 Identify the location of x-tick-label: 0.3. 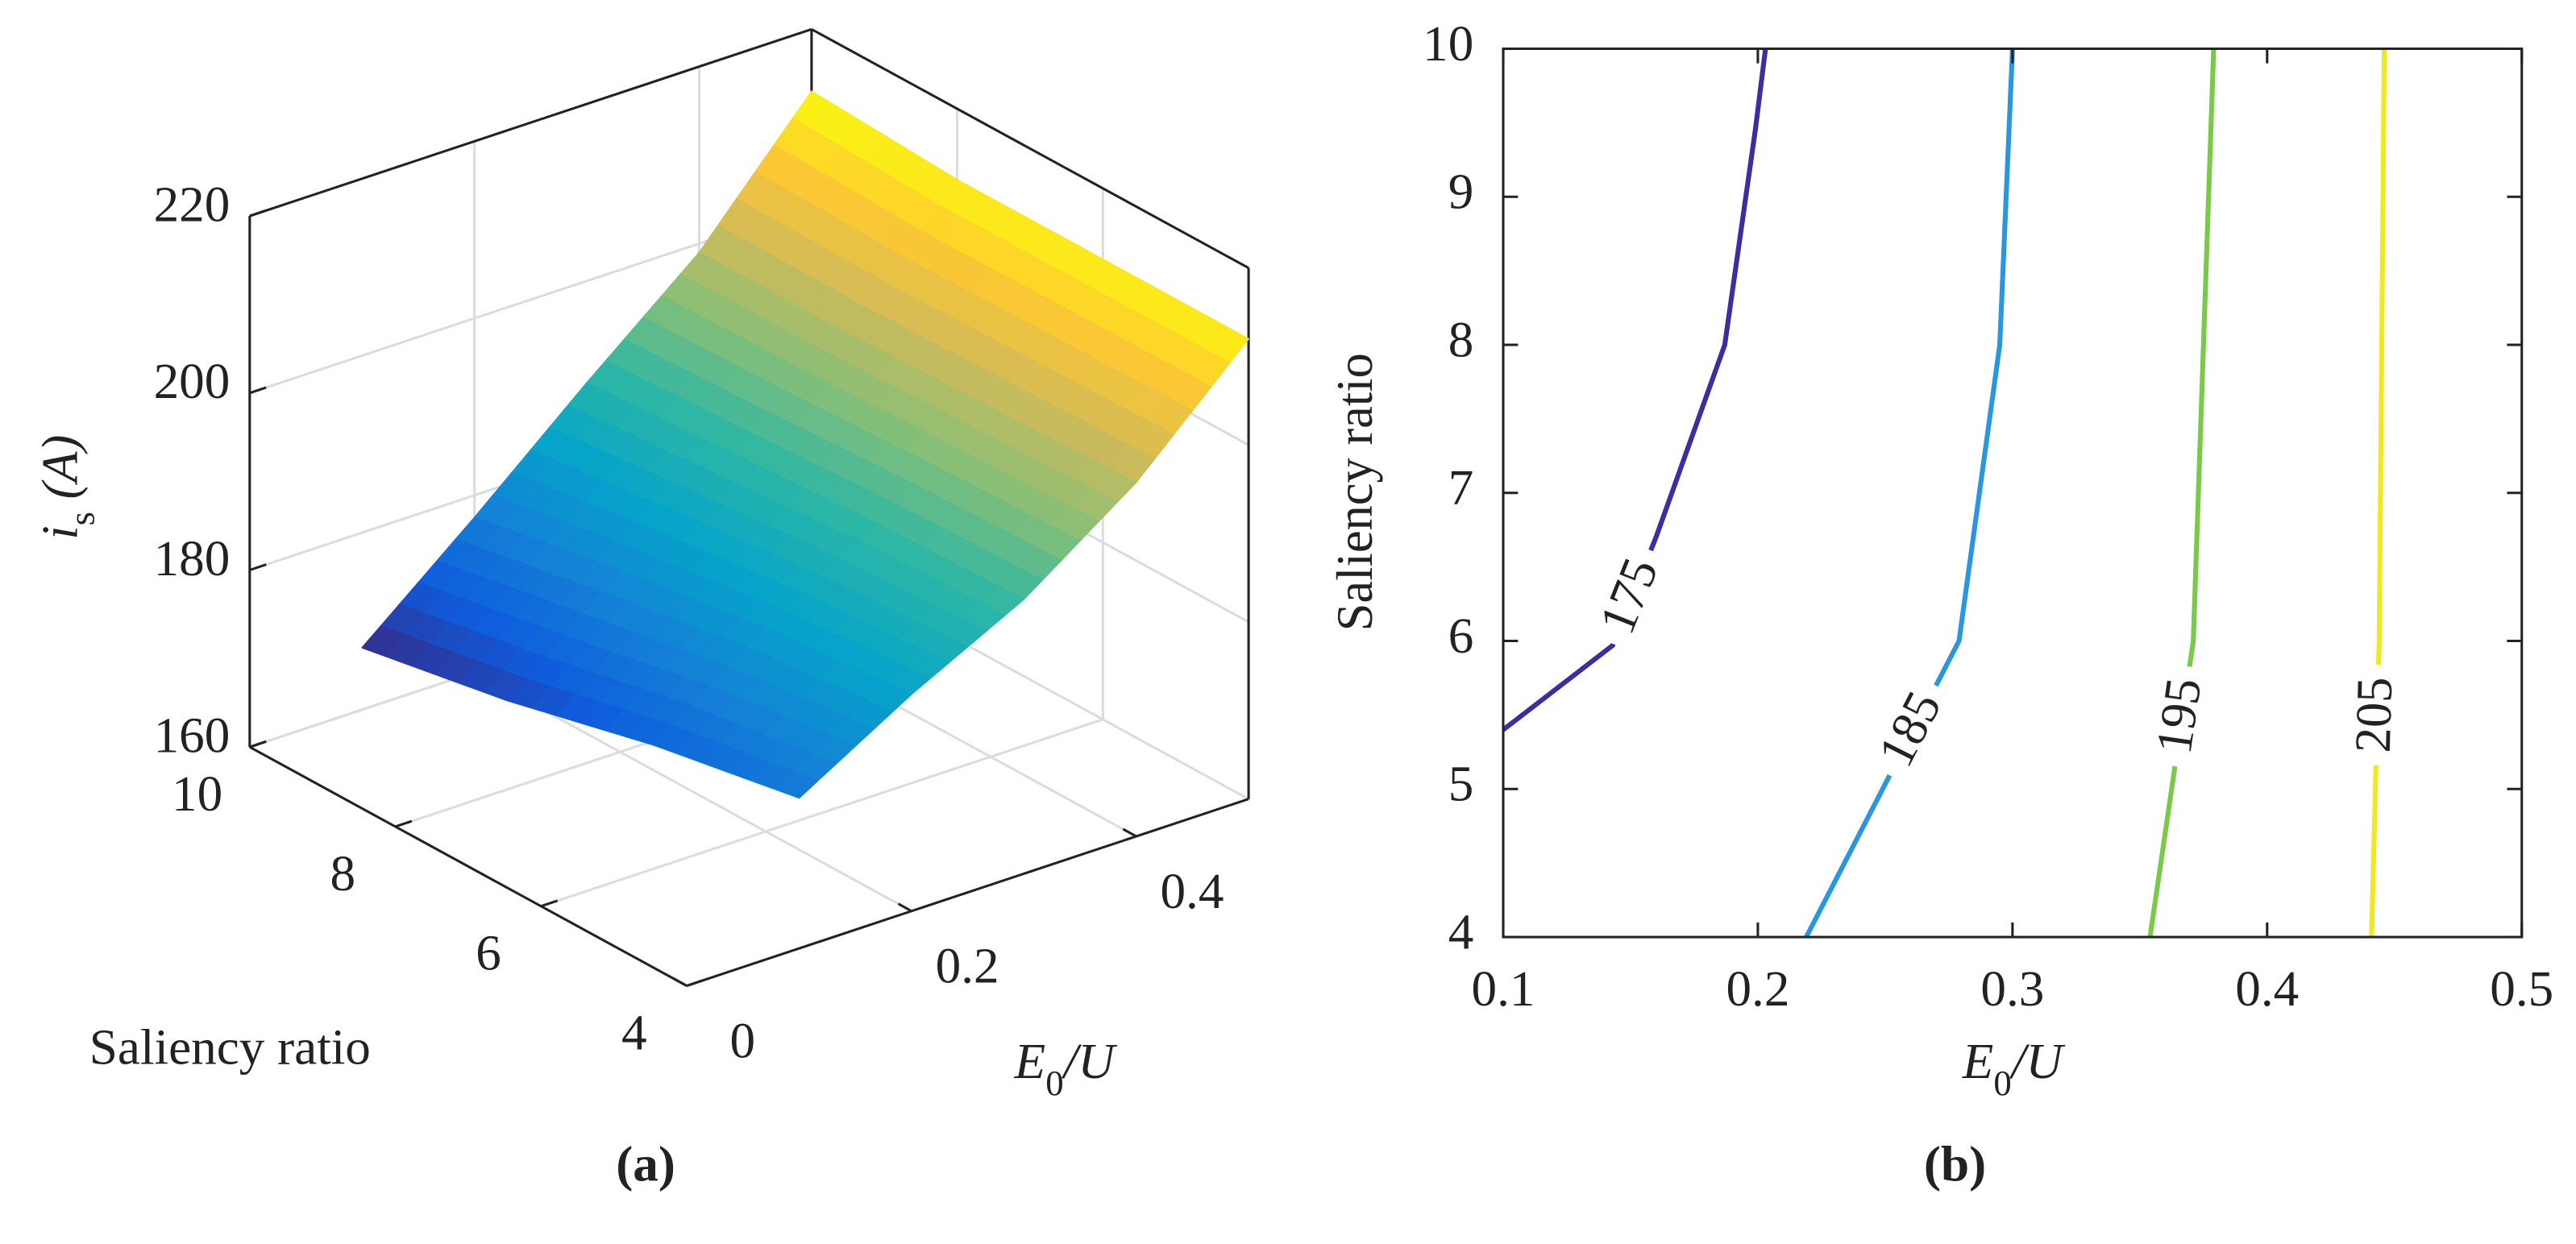
(2012, 988).